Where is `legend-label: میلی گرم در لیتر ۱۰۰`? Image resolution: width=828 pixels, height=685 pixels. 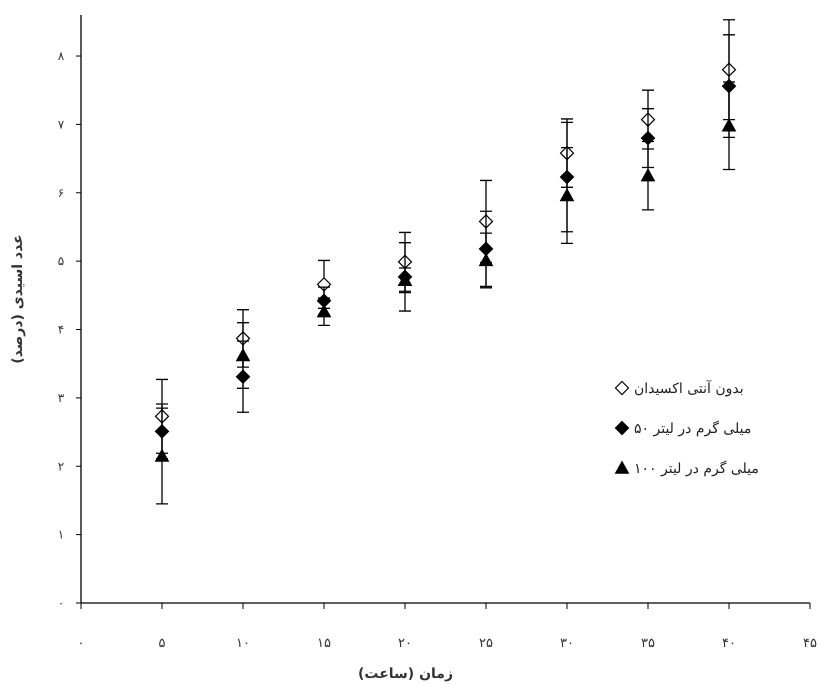 legend-label: میلی گرم در لیتر ۱۰۰ is located at coordinates (696, 468).